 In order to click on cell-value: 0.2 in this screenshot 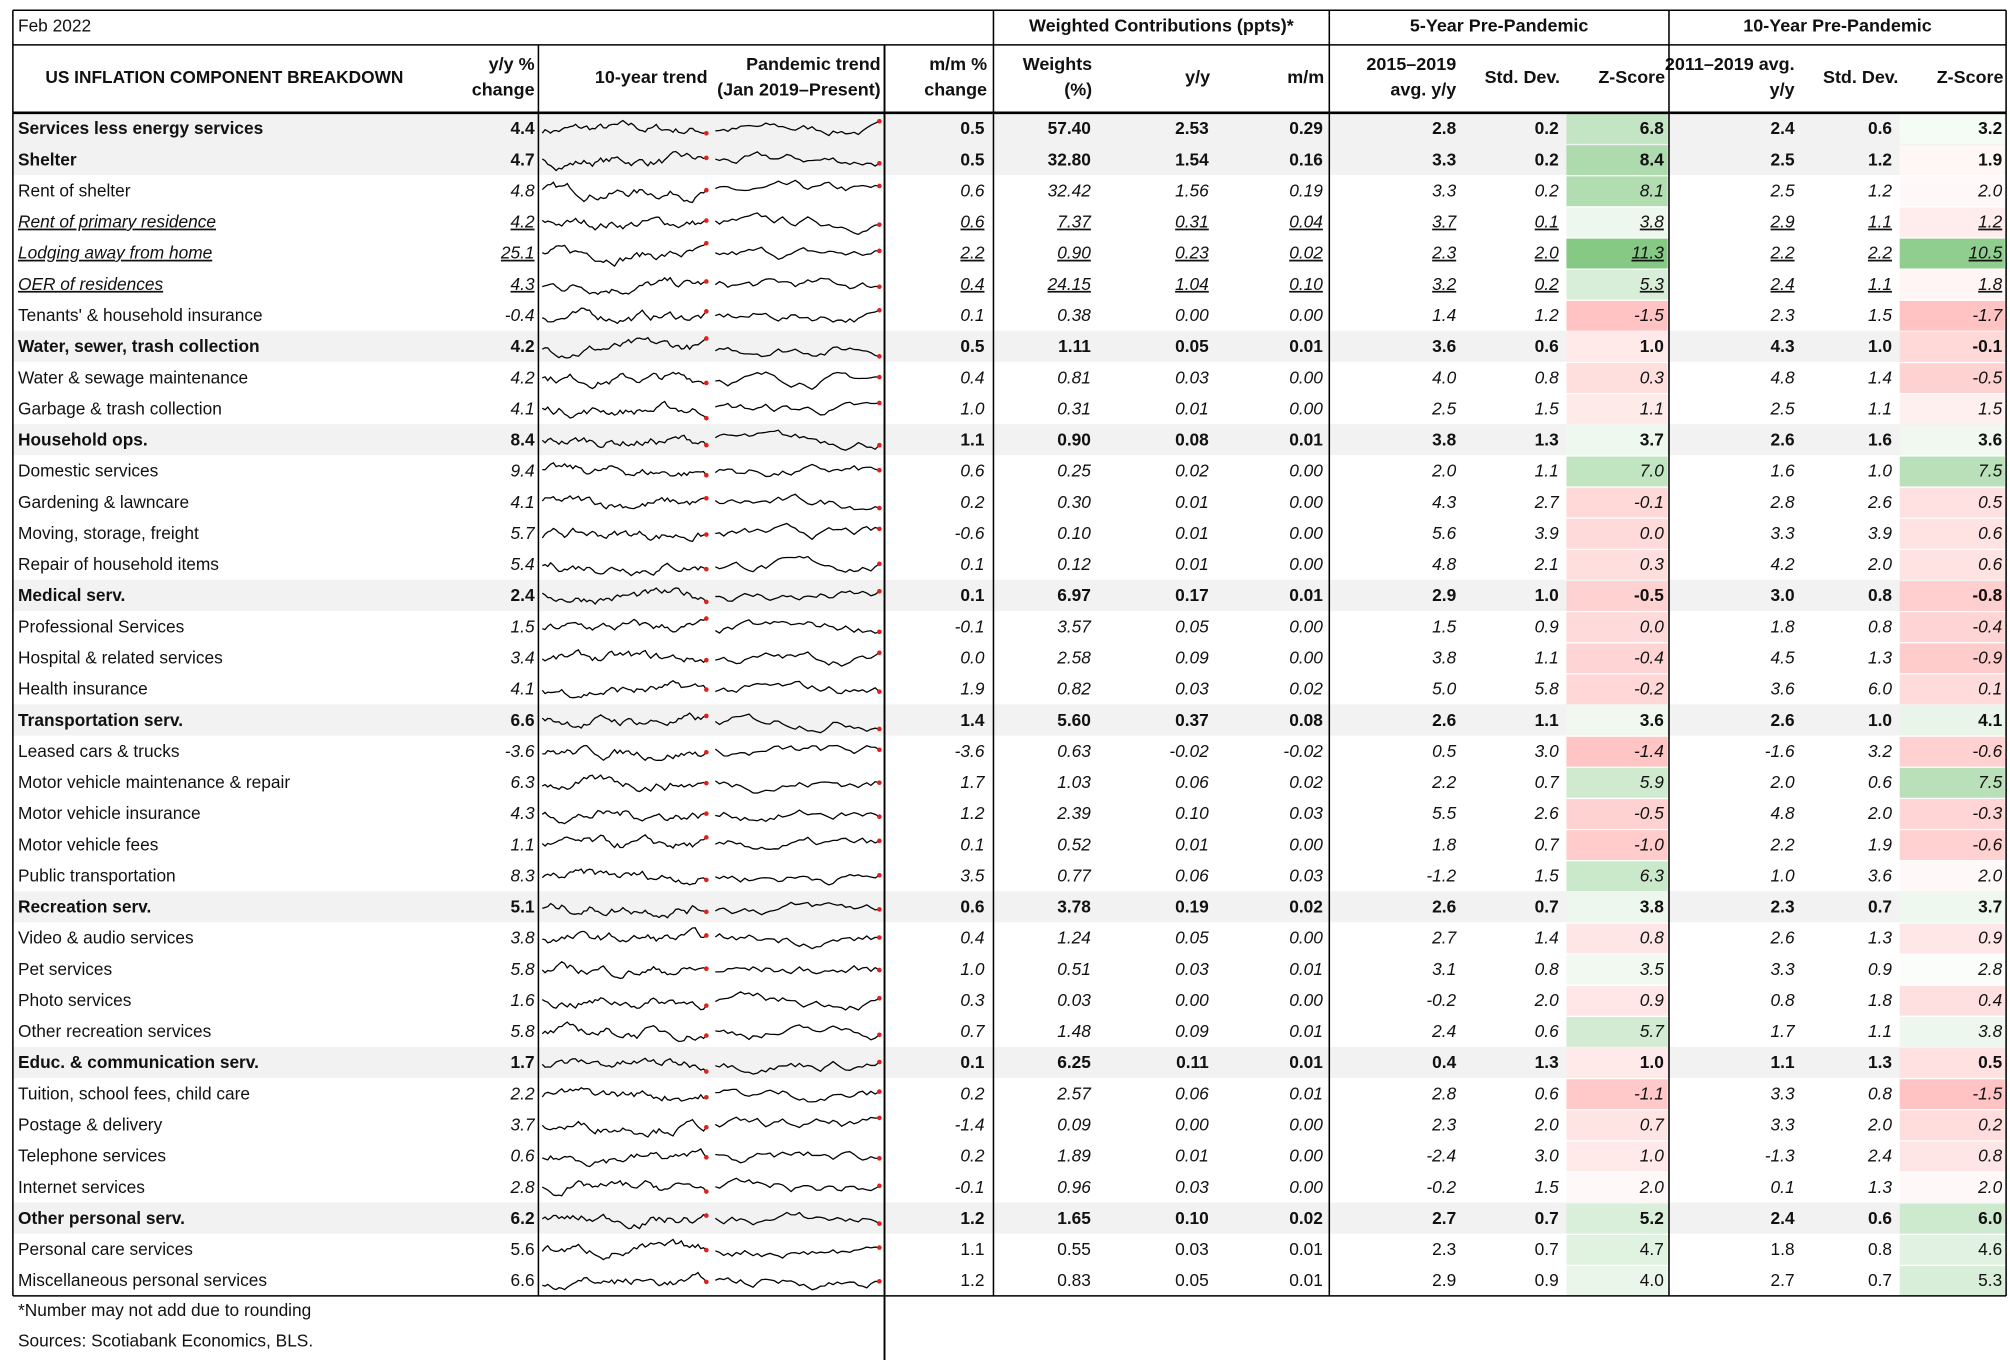, I will do `click(972, 1093)`.